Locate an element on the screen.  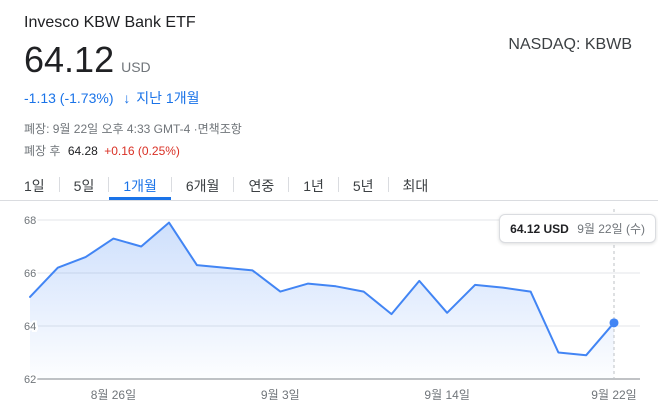
y-axis-label: 66 is located at coordinates (30, 274).